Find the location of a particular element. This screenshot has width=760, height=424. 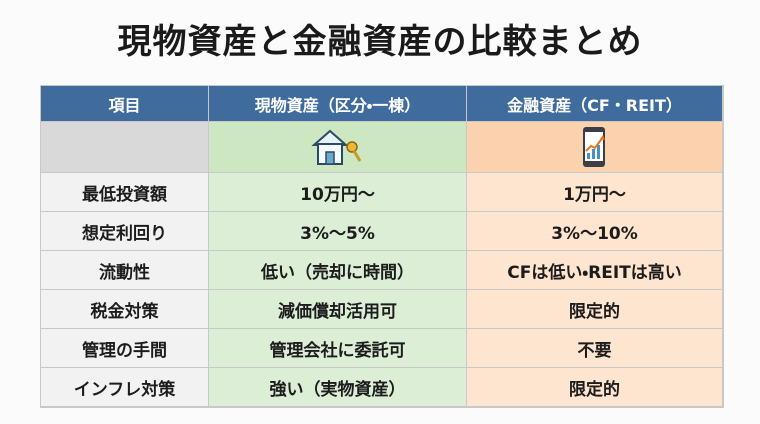

phone-icon is located at coordinates (593, 147).